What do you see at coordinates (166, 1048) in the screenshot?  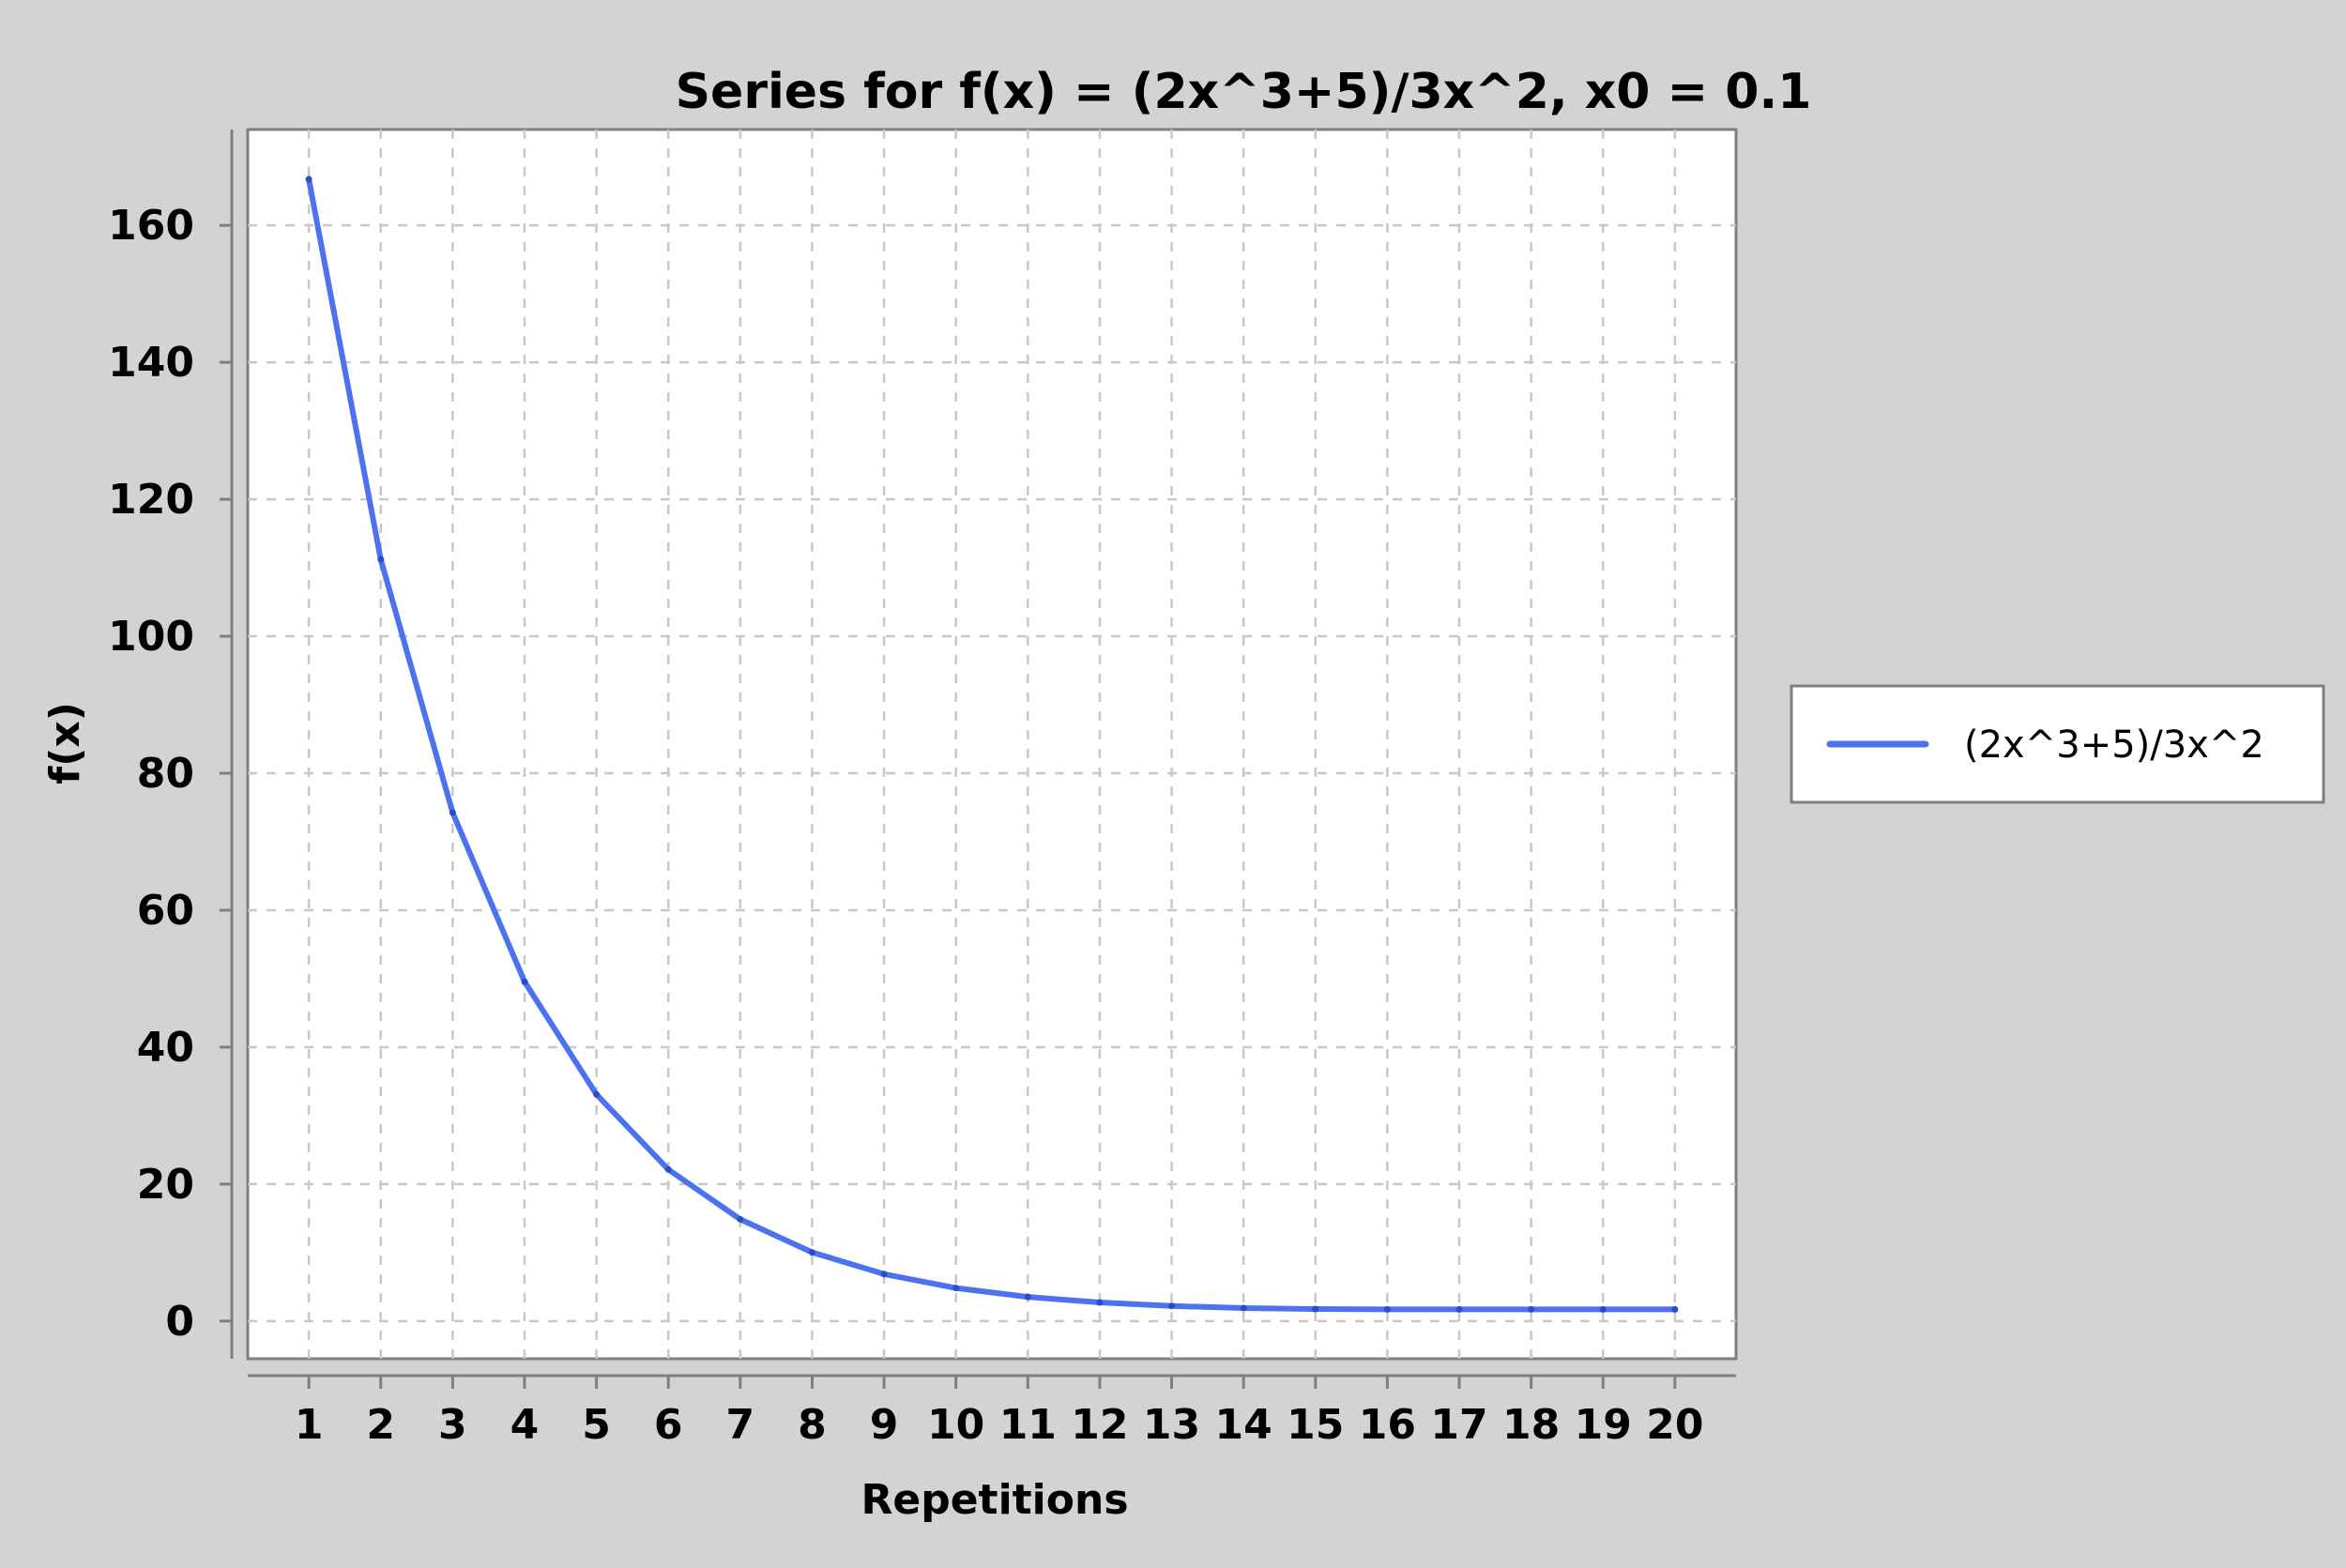 I see `y-tick-label: 40` at bounding box center [166, 1048].